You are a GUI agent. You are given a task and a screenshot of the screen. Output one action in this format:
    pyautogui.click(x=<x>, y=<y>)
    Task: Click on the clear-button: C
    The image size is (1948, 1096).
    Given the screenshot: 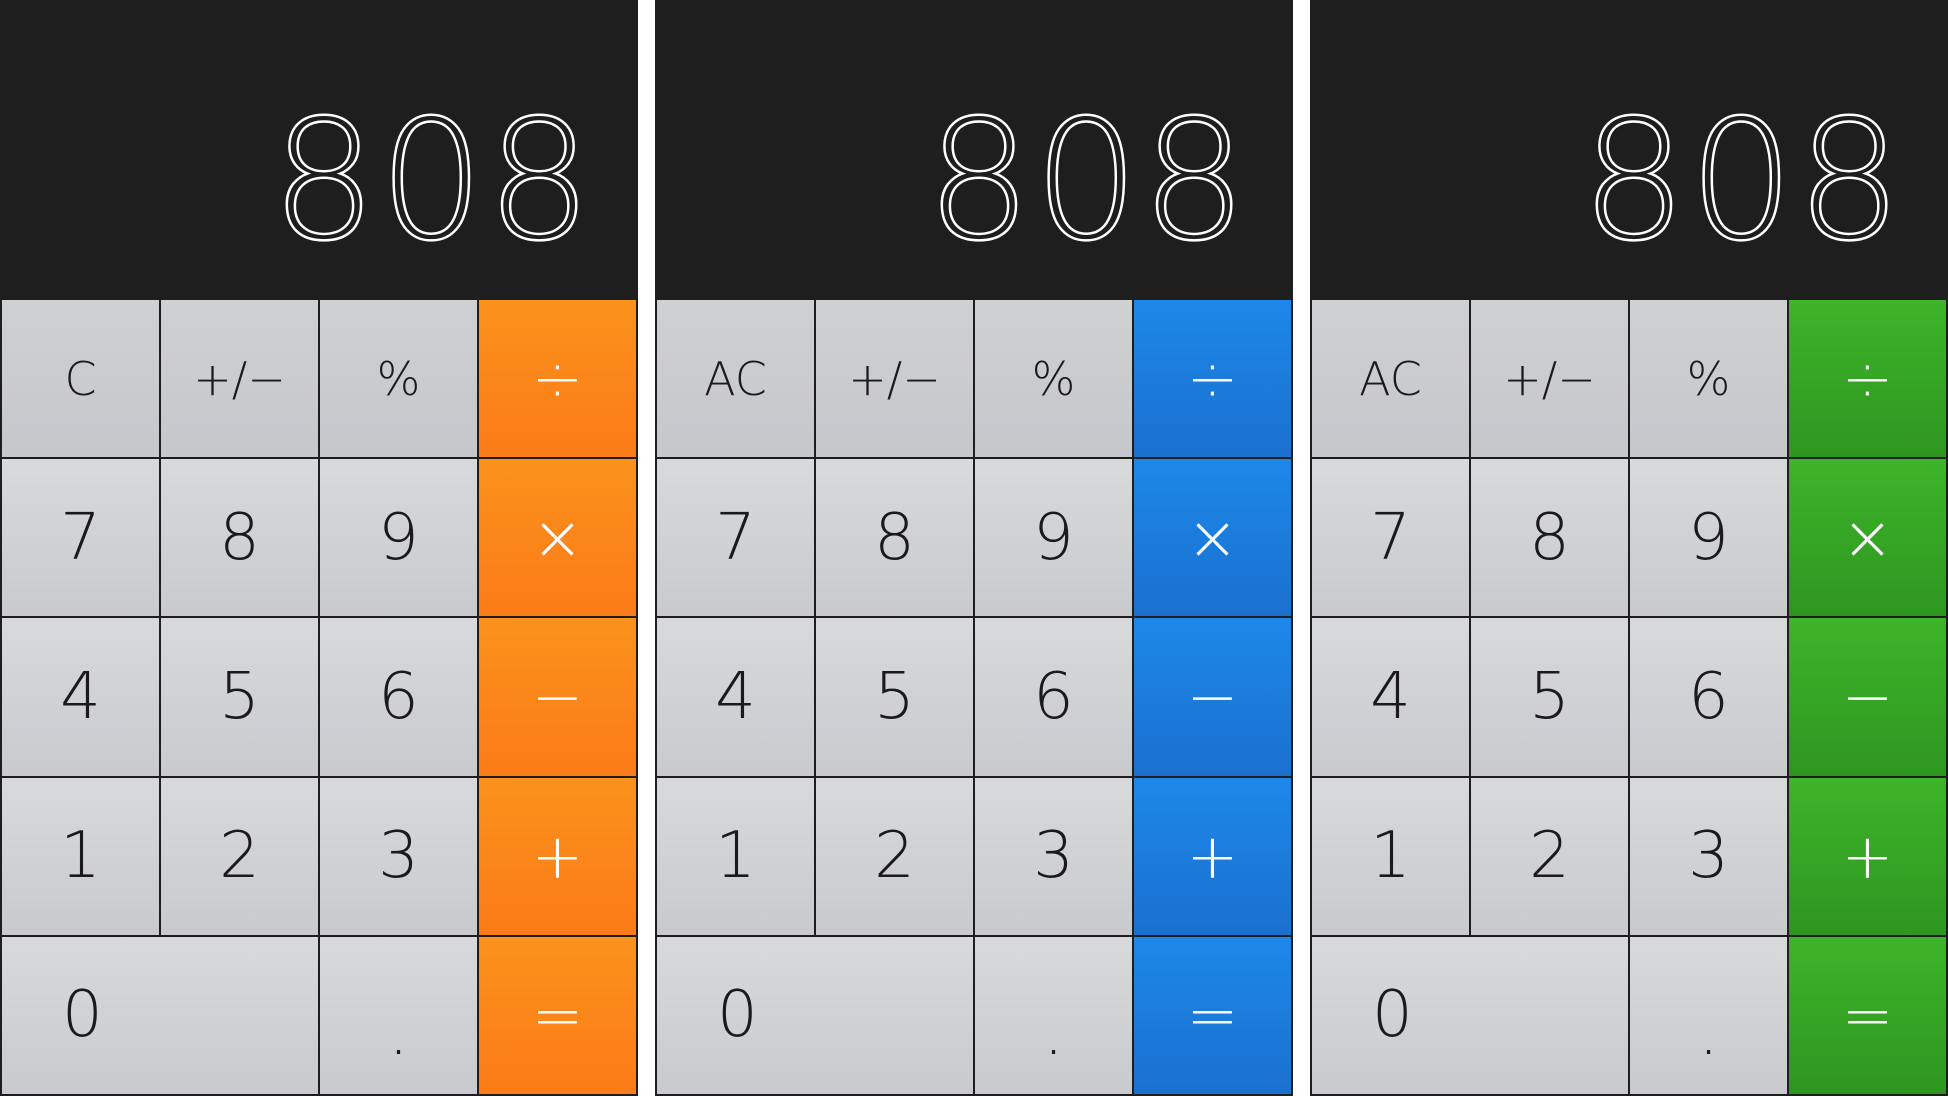 What is the action you would take?
    pyautogui.click(x=80, y=379)
    